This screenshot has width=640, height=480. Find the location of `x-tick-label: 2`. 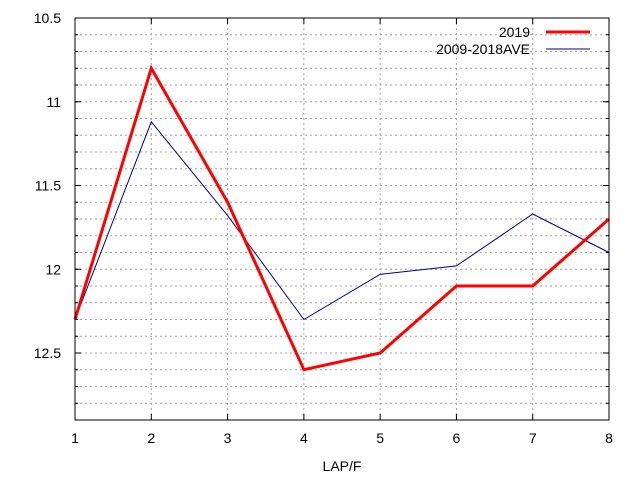

x-tick-label: 2 is located at coordinates (151, 438).